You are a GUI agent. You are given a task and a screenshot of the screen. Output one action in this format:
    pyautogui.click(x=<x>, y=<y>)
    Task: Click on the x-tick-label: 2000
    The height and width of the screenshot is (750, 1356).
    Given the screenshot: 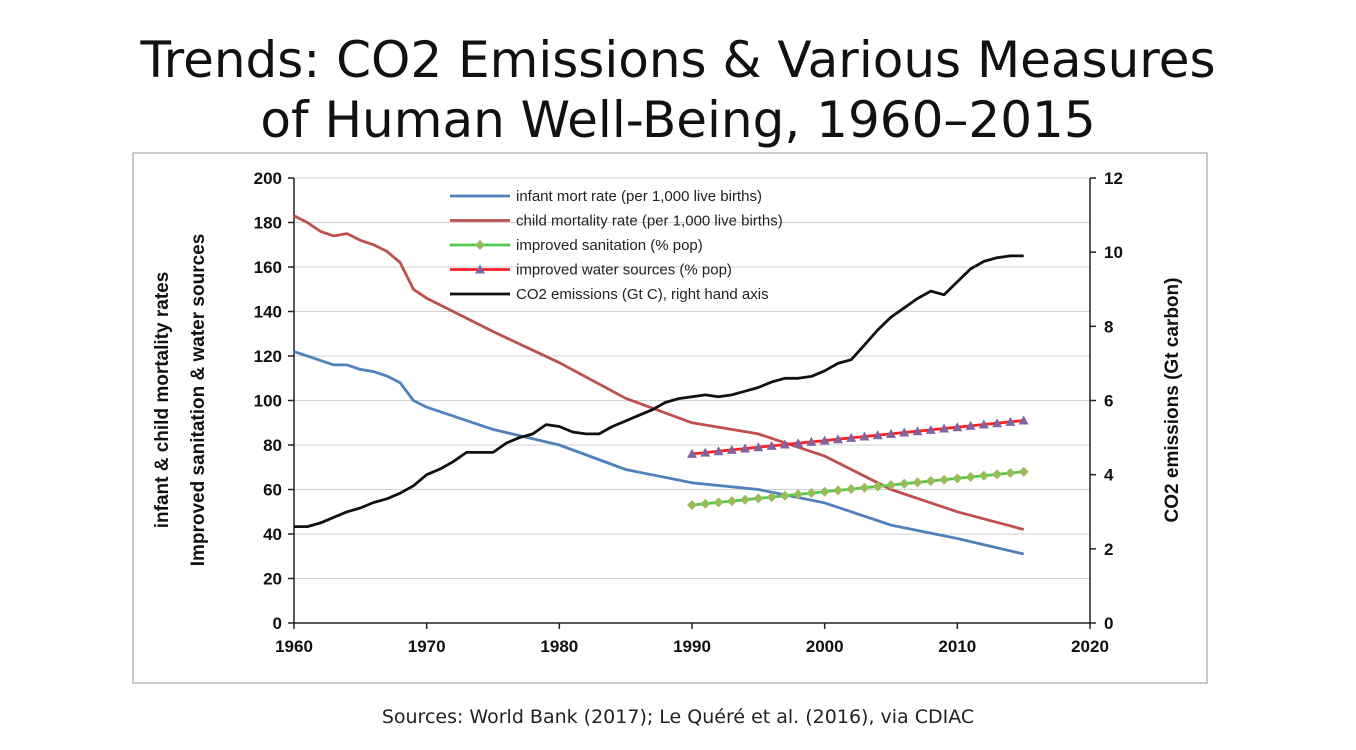 What is the action you would take?
    pyautogui.click(x=825, y=646)
    